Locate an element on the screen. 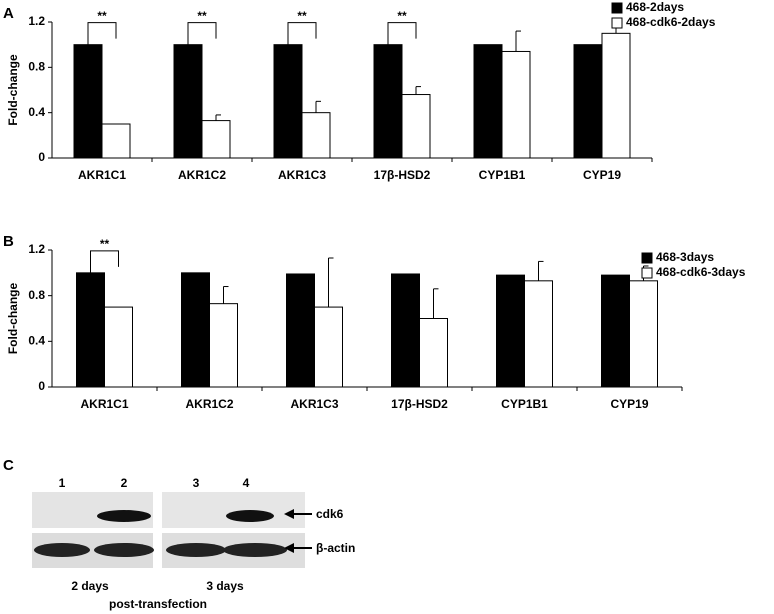 The width and height of the screenshot is (774, 614). lane-label: 1 is located at coordinates (62, 483).